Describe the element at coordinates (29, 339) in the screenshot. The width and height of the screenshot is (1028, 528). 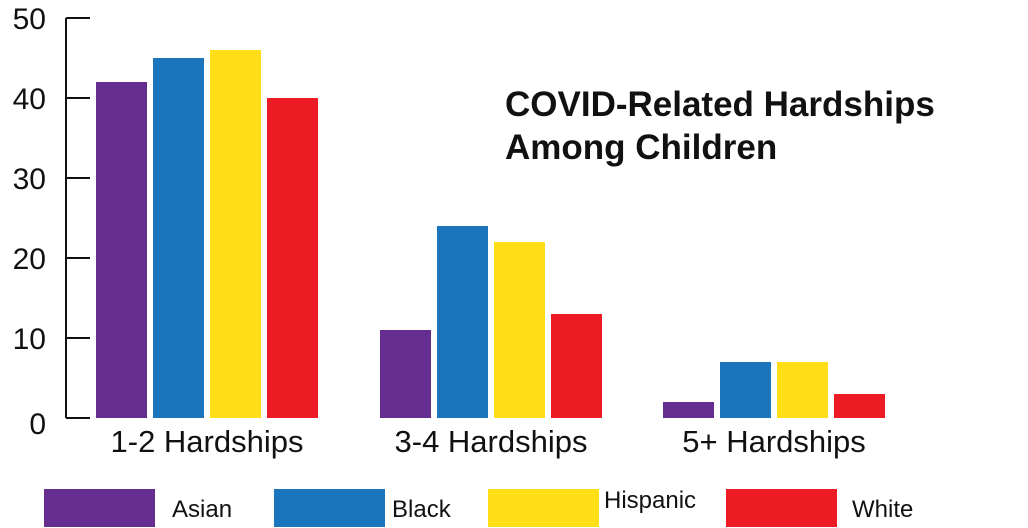
I see `y-tick-label: 10` at that location.